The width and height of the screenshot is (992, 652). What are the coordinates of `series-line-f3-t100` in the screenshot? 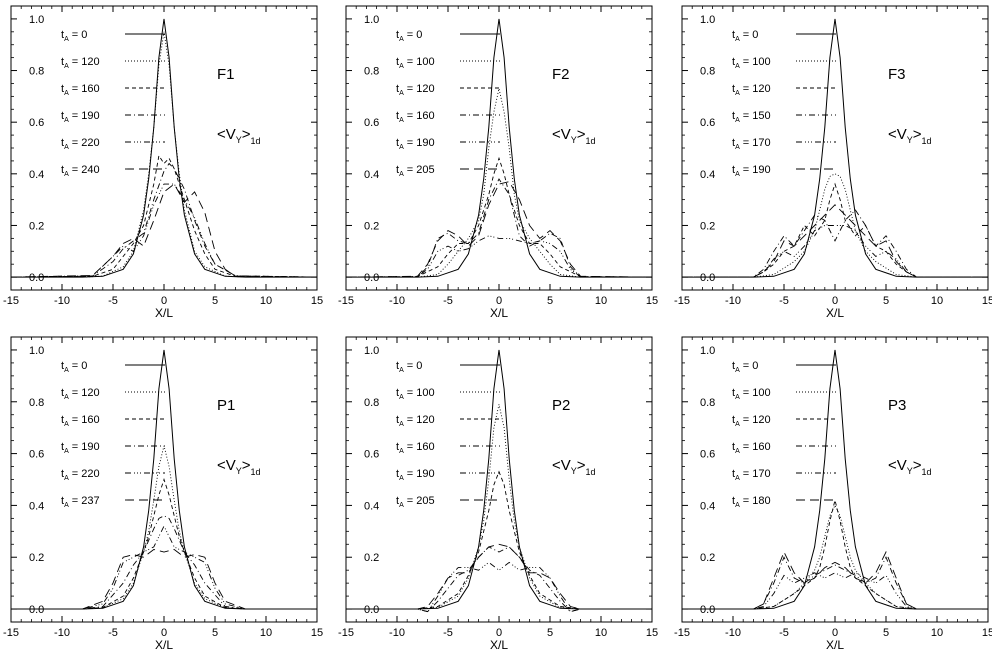 It's located at (835, 225).